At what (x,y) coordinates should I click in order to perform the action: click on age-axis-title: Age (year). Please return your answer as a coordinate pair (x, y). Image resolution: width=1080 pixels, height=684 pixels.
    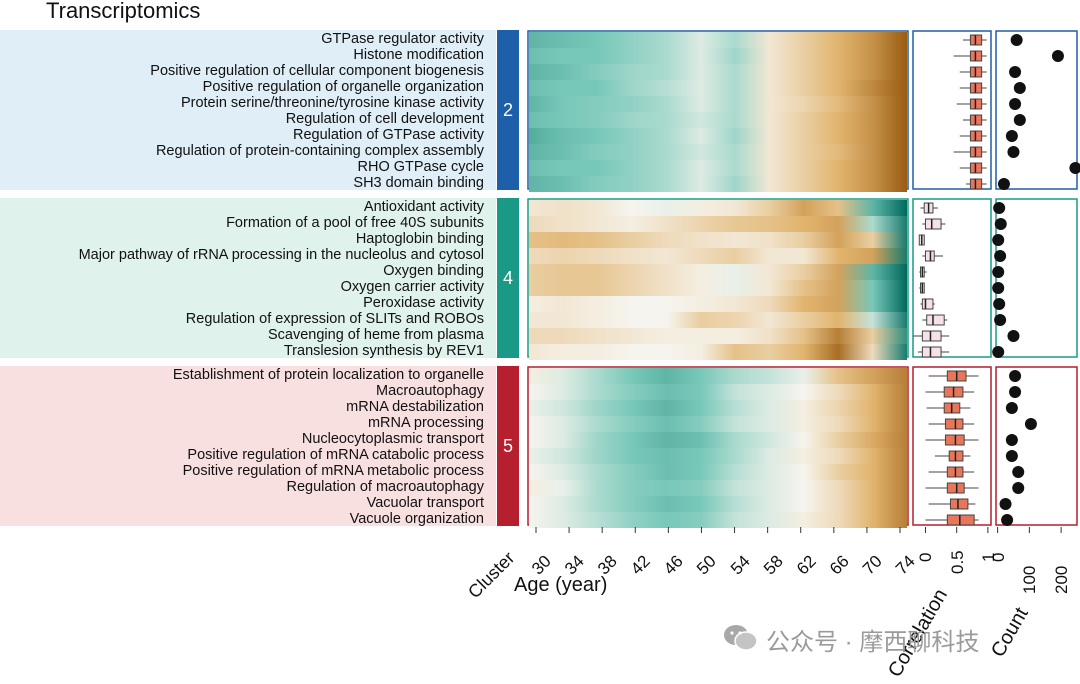
    Looking at the image, I should click on (561, 585).